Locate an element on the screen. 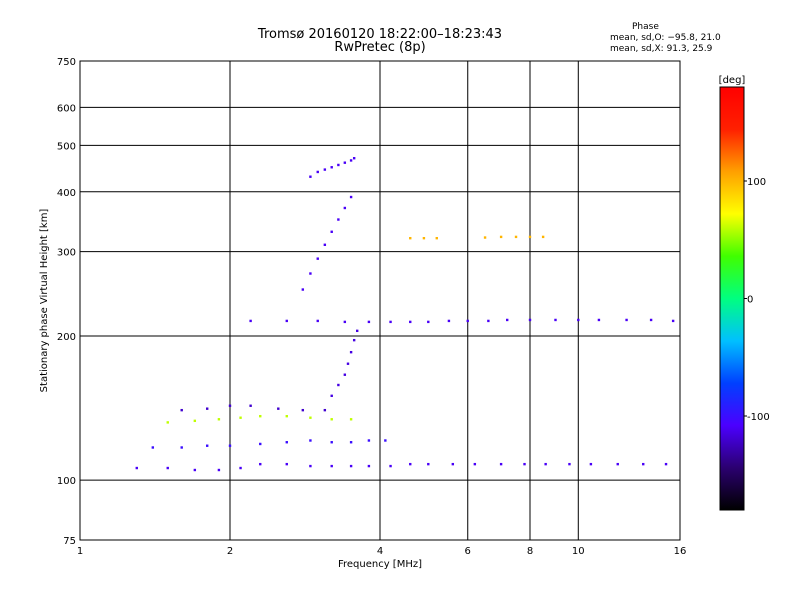 Image resolution: width=800 pixels, height=600 pixels. x-tick-label: 6 is located at coordinates (468, 551).